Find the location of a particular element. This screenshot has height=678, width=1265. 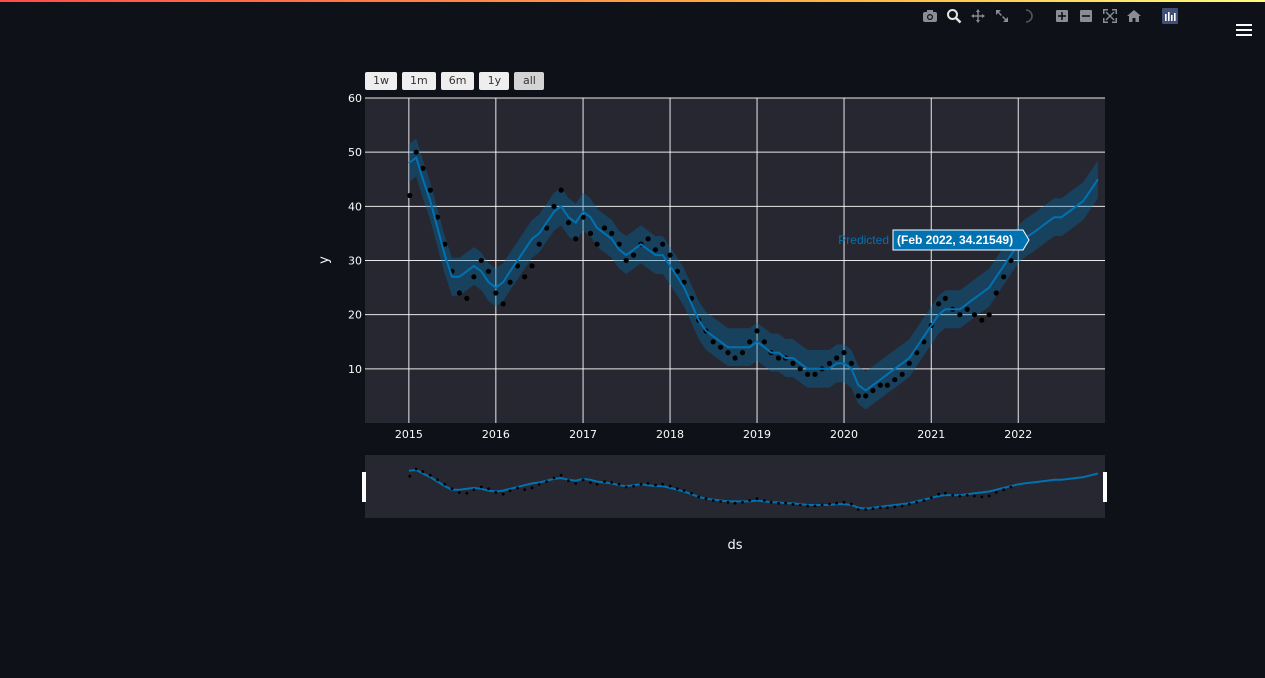

y-tick-label: 60 is located at coordinates (355, 98).